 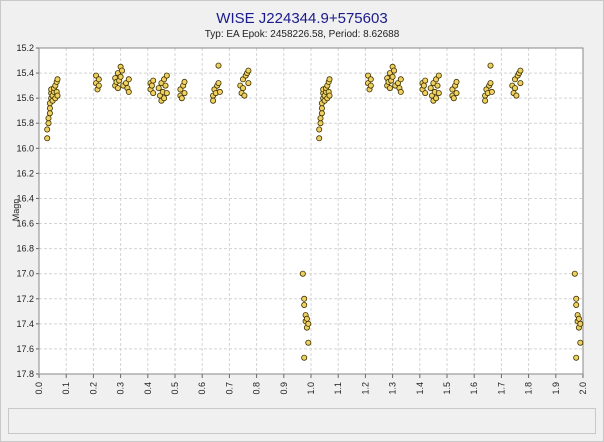 I want to click on y-tick-label: 17.0, so click(x=25, y=274).